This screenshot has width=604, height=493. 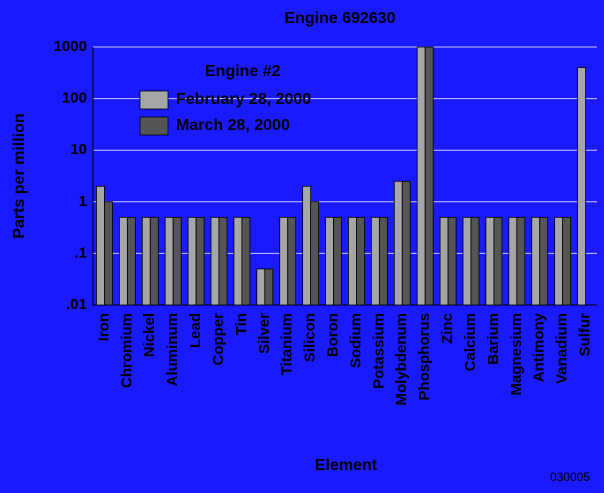 What do you see at coordinates (378, 351) in the screenshot?
I see `x-tick-label: Potassium` at bounding box center [378, 351].